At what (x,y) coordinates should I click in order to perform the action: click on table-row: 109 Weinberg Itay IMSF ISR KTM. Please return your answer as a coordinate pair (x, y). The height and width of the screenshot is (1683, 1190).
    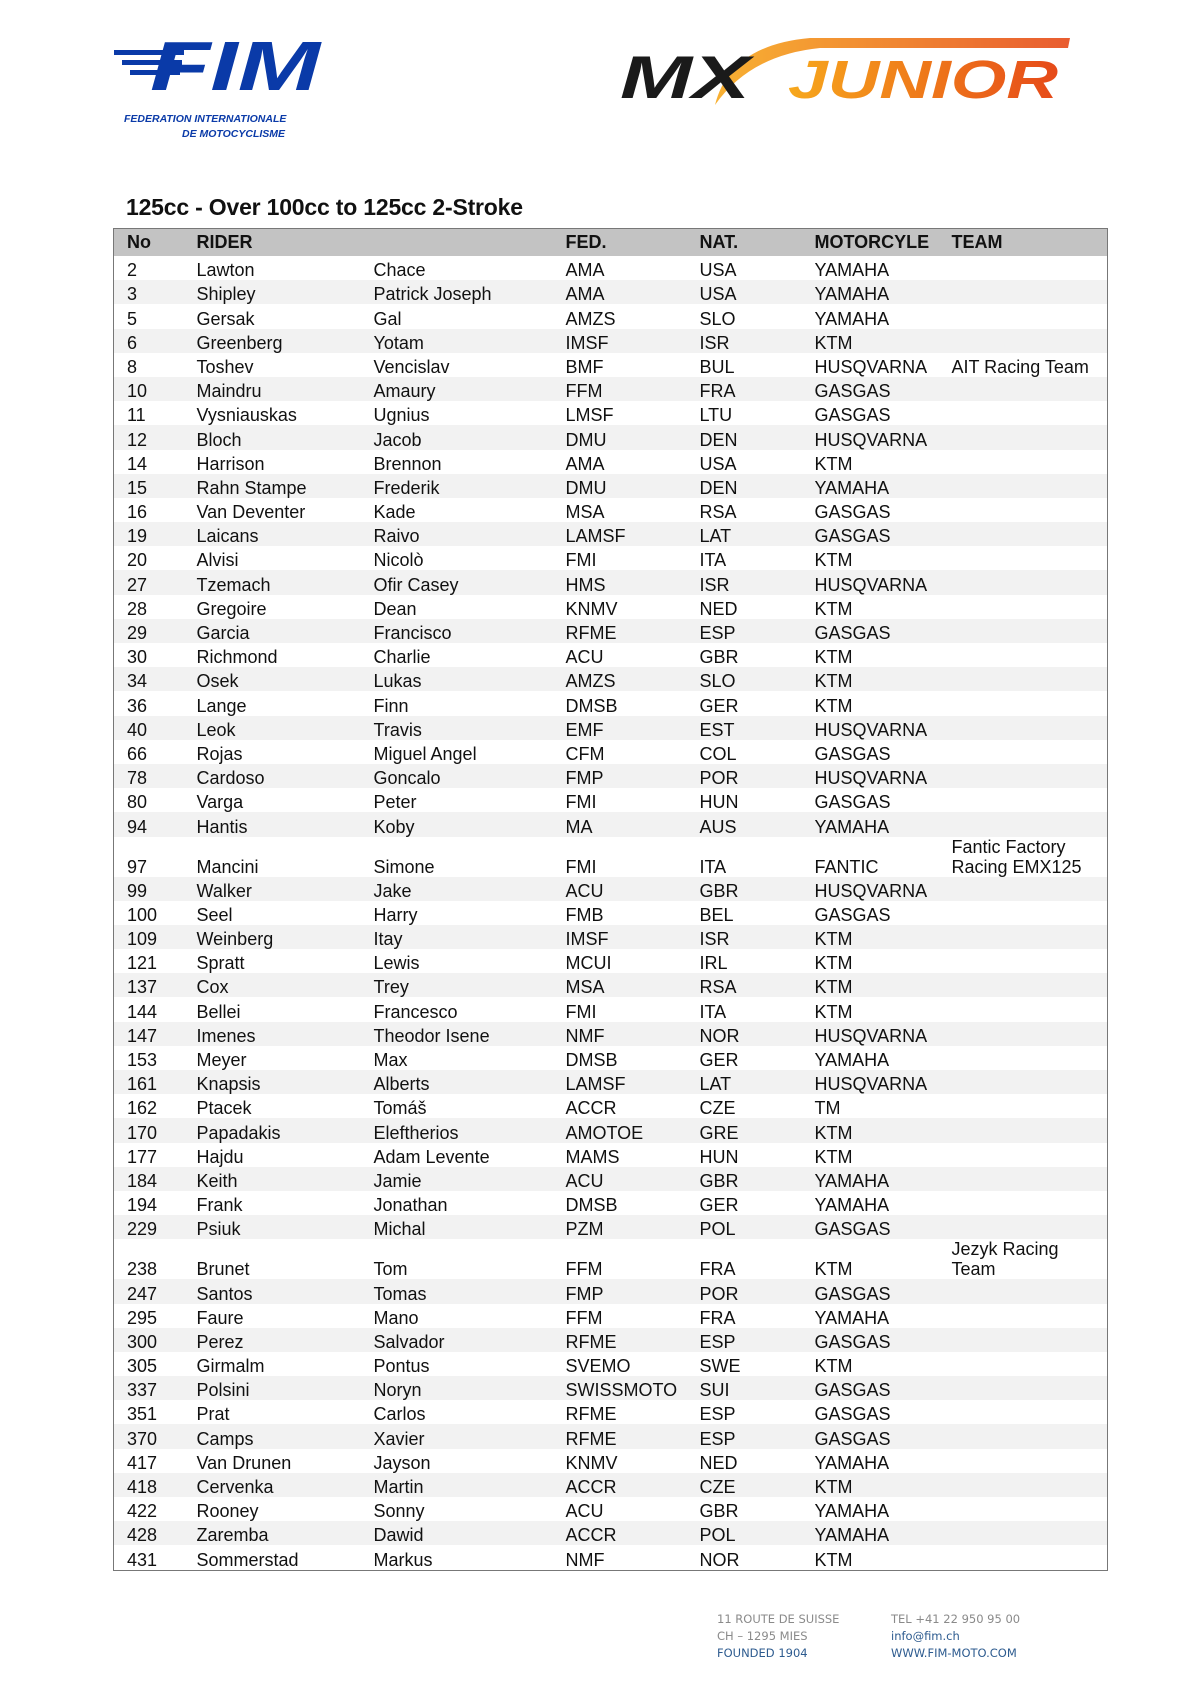
    Looking at the image, I should click on (610, 937).